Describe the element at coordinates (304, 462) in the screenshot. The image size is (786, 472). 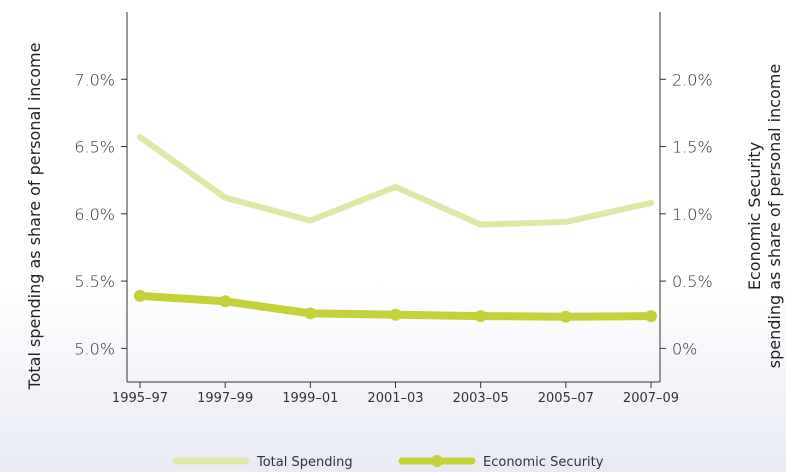
I see `legend-label-total-spending: Total Spending` at that location.